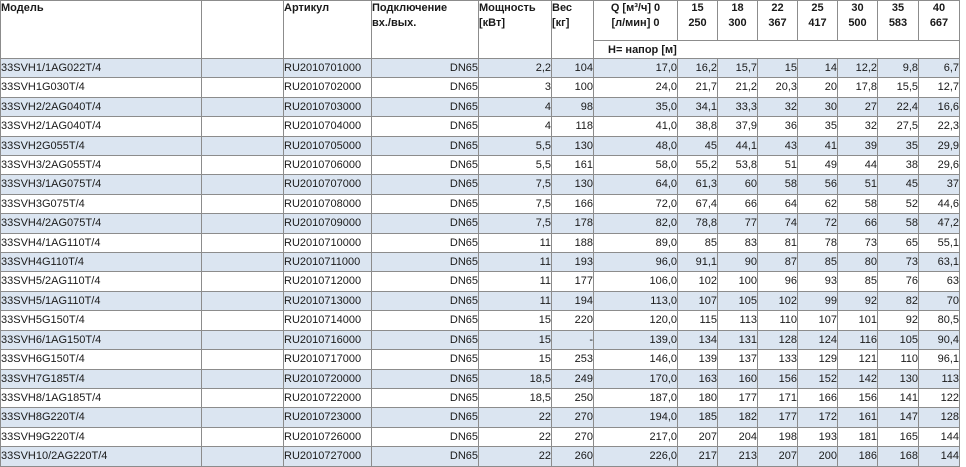 Image resolution: width=966 pixels, height=467 pixels. What do you see at coordinates (777, 87) in the screenshot?
I see `cell-head-22: 20,3` at bounding box center [777, 87].